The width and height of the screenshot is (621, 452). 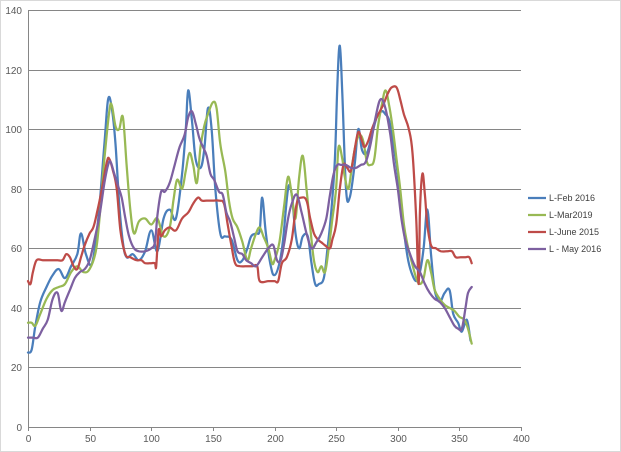 I want to click on x-tick-label: 200, so click(x=275, y=439).